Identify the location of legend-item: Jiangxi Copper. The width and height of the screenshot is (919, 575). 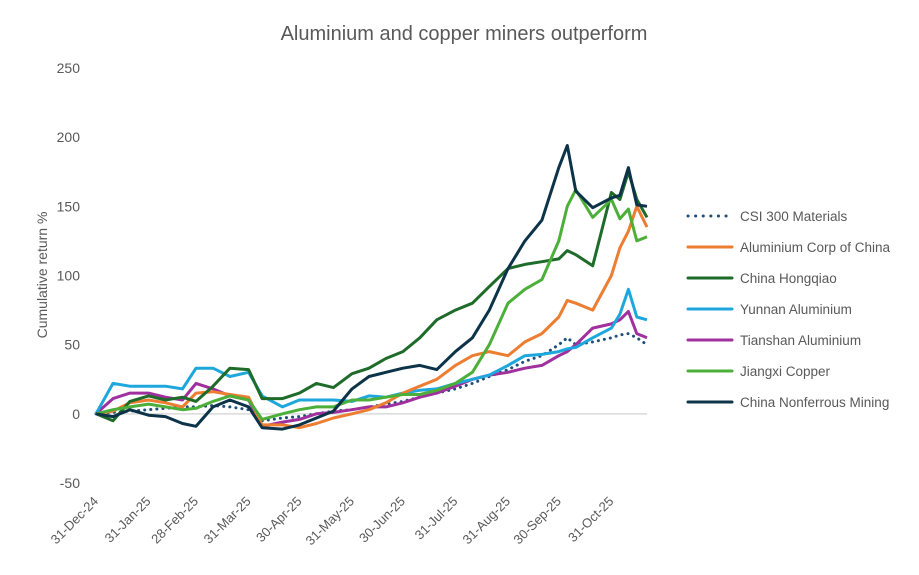
(758, 371).